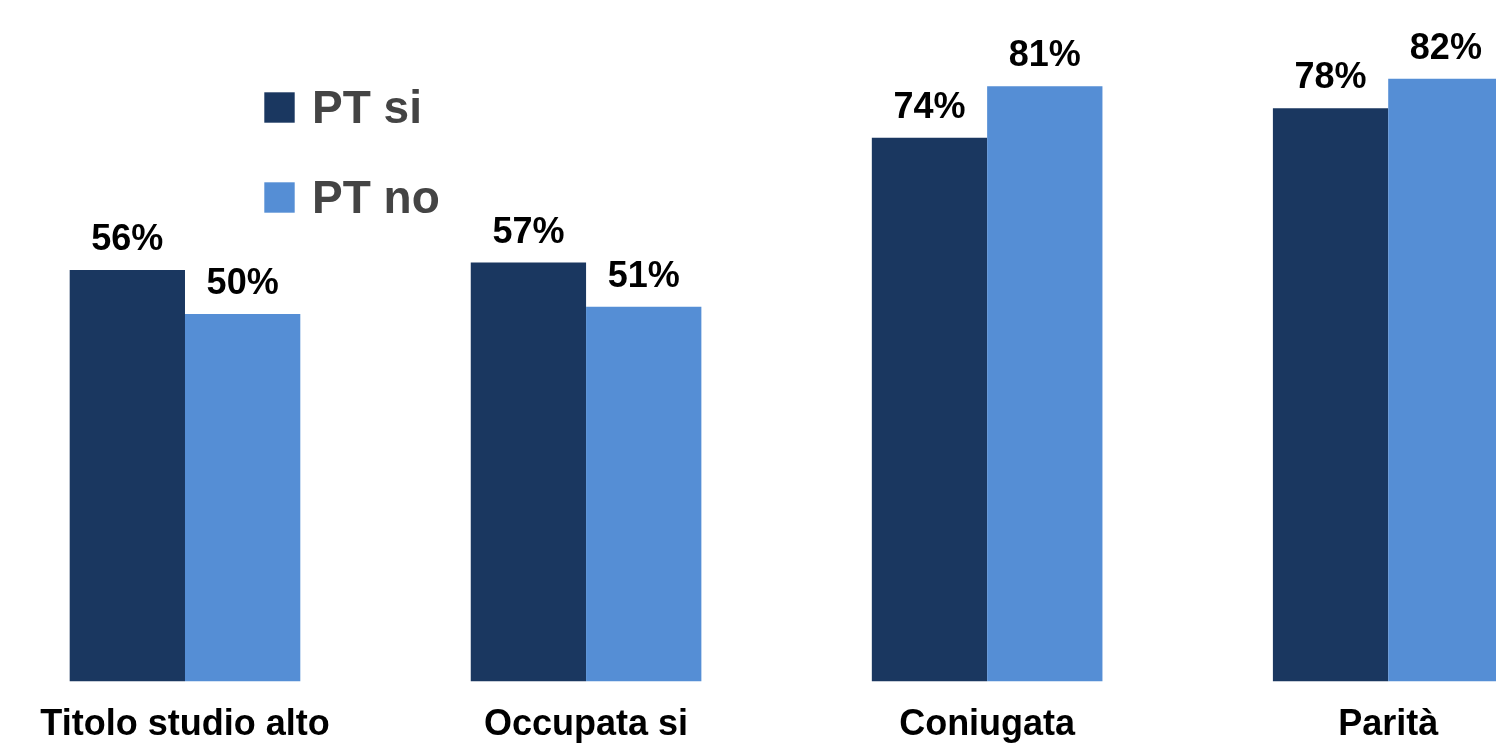 Image resolution: width=1496 pixels, height=751 pixels. Describe the element at coordinates (586, 722) in the screenshot. I see `x-tick-label: Occupata si` at that location.